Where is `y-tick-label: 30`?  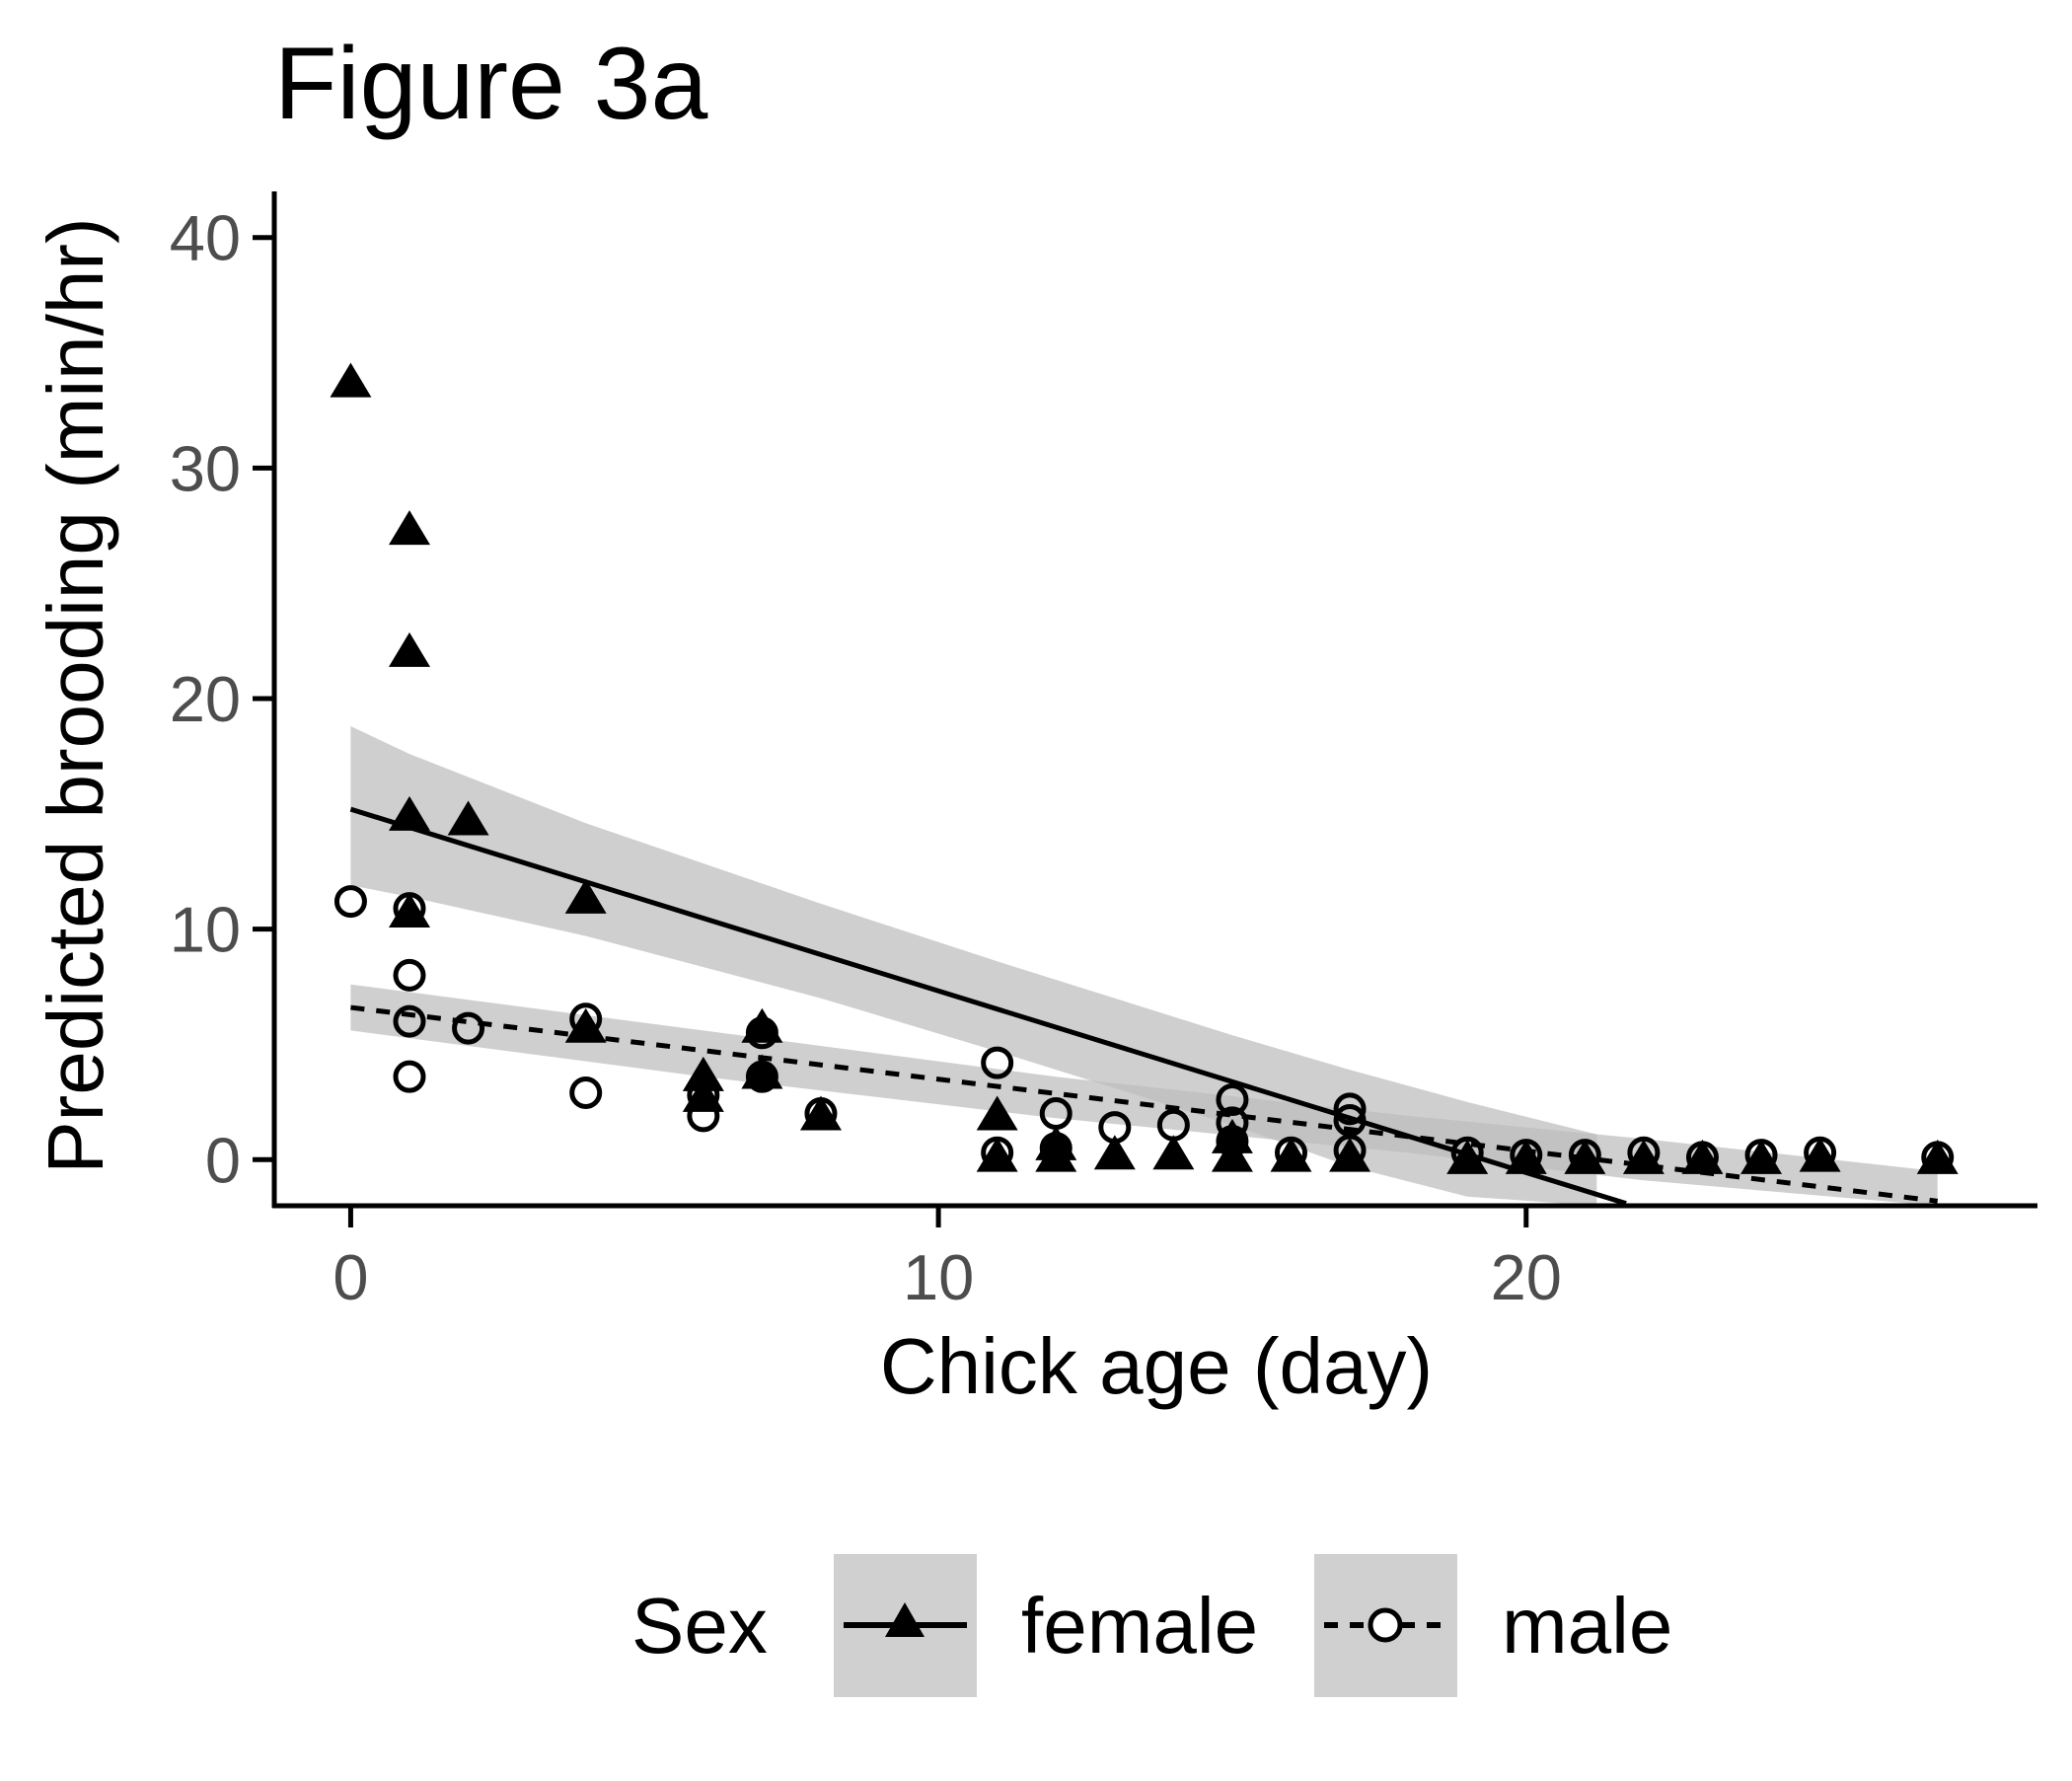 y-tick-label: 30 is located at coordinates (205, 468).